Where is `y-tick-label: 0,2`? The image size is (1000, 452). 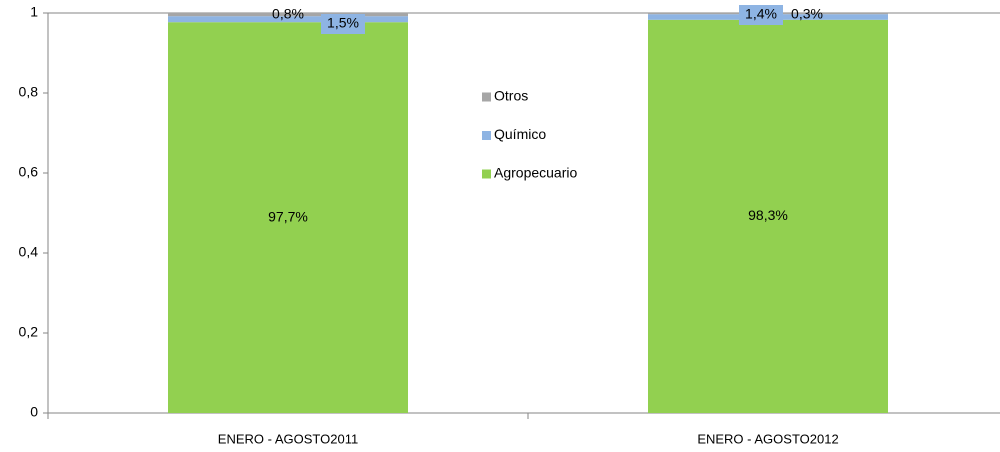
y-tick-label: 0,2 is located at coordinates (29, 332).